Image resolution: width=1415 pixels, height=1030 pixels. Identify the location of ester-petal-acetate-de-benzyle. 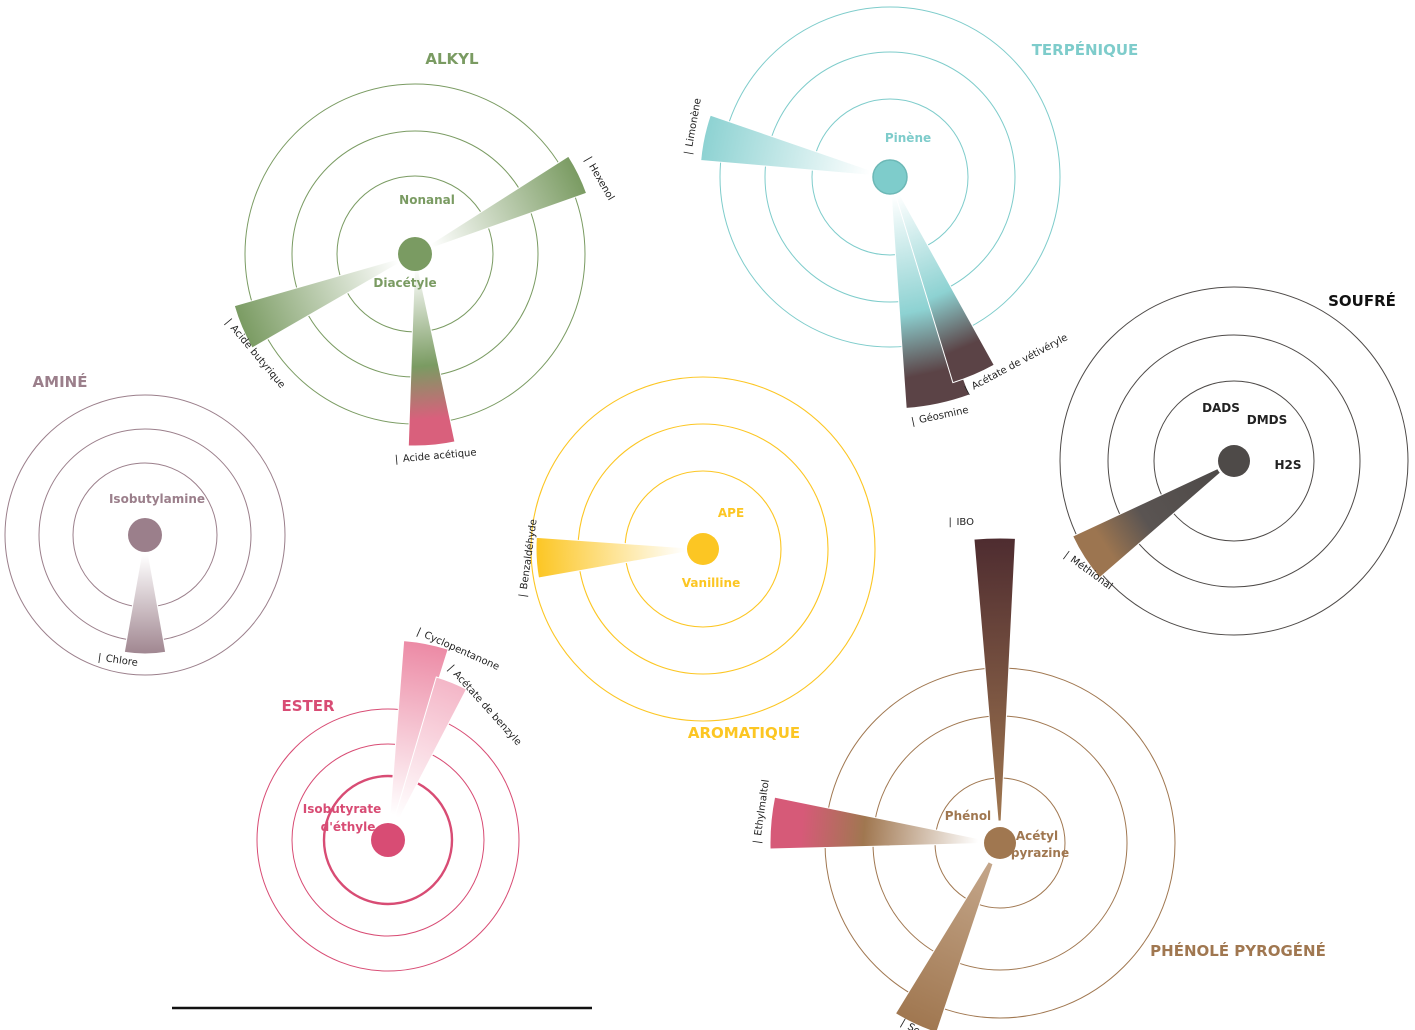
(431, 748).